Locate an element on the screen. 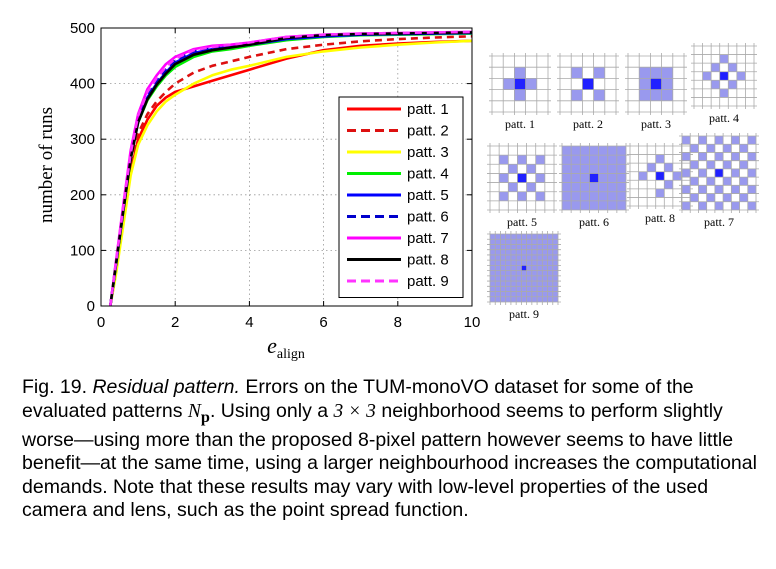 The image size is (776, 569). legend-label: patt. 9 is located at coordinates (428, 281).